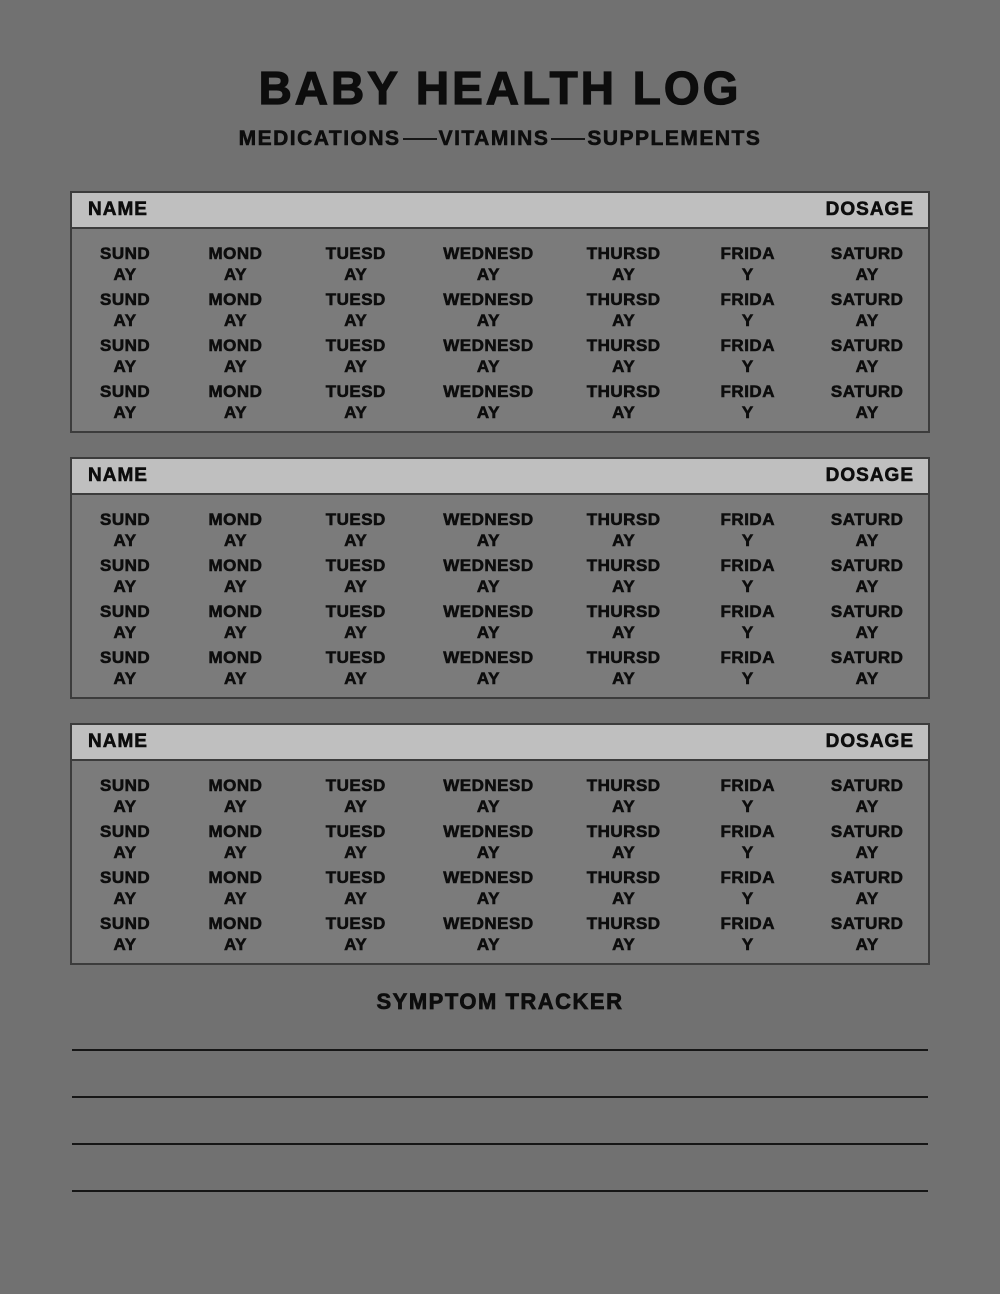 The width and height of the screenshot is (1000, 1294). I want to click on subtitle-word-medications: MEDICATIONS, so click(319, 139).